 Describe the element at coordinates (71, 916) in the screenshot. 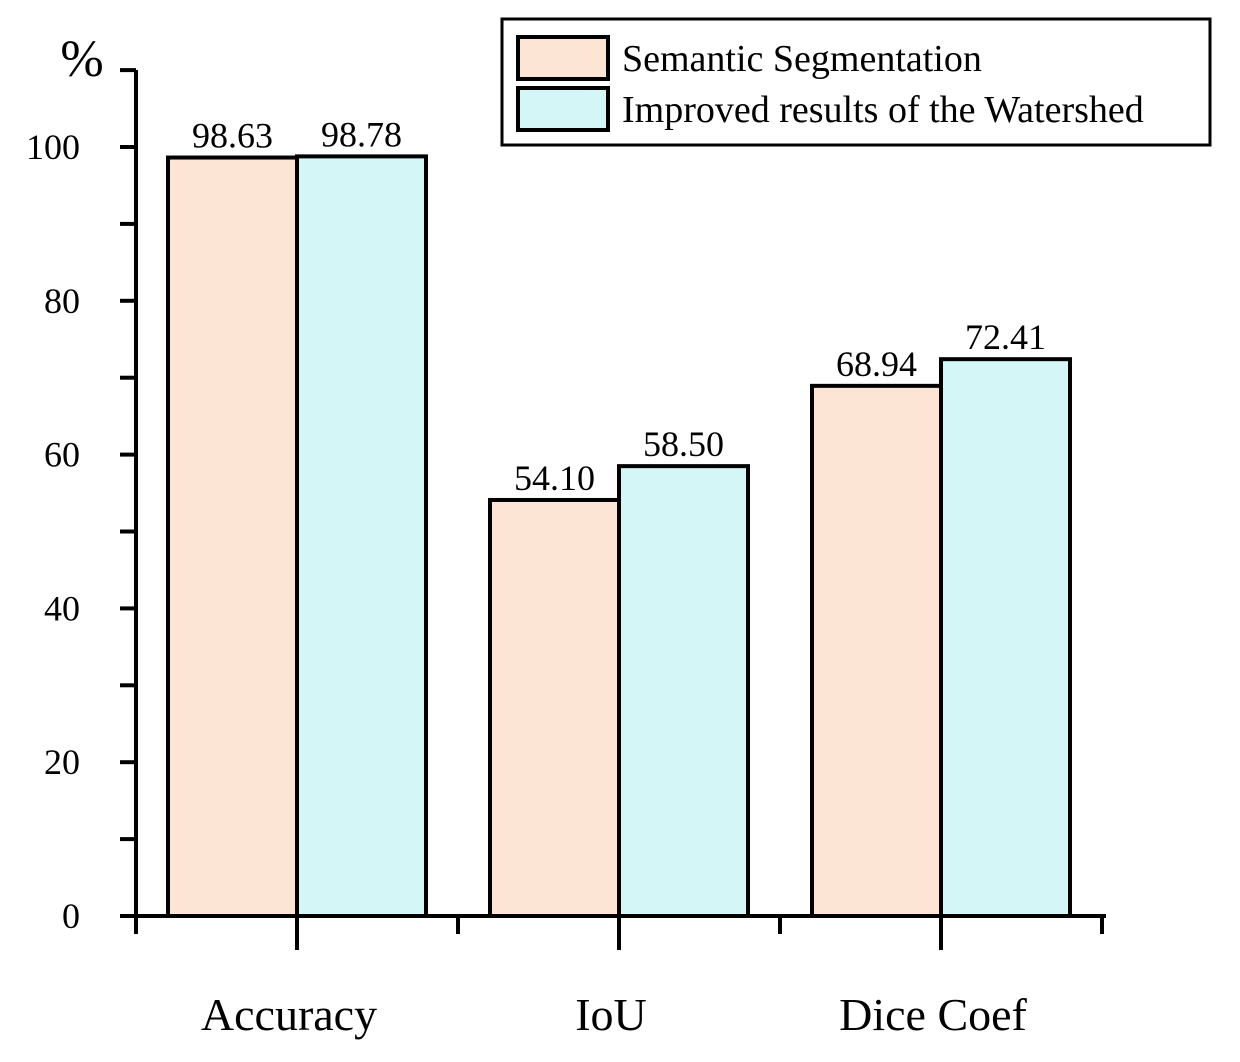

I see `y-tick-label: 0` at that location.